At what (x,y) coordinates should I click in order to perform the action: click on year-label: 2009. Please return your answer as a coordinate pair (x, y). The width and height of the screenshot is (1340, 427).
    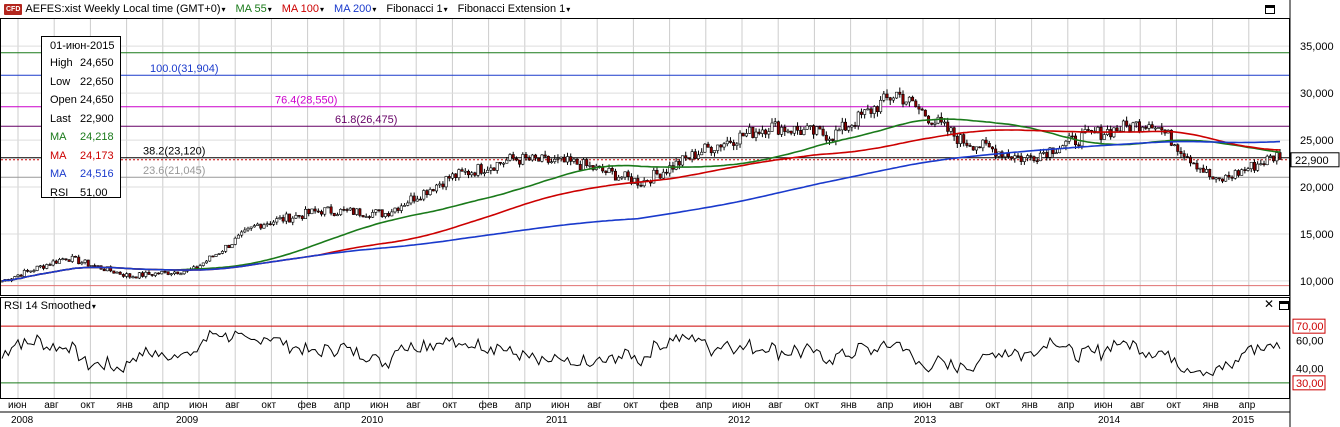
    Looking at the image, I should click on (187, 420).